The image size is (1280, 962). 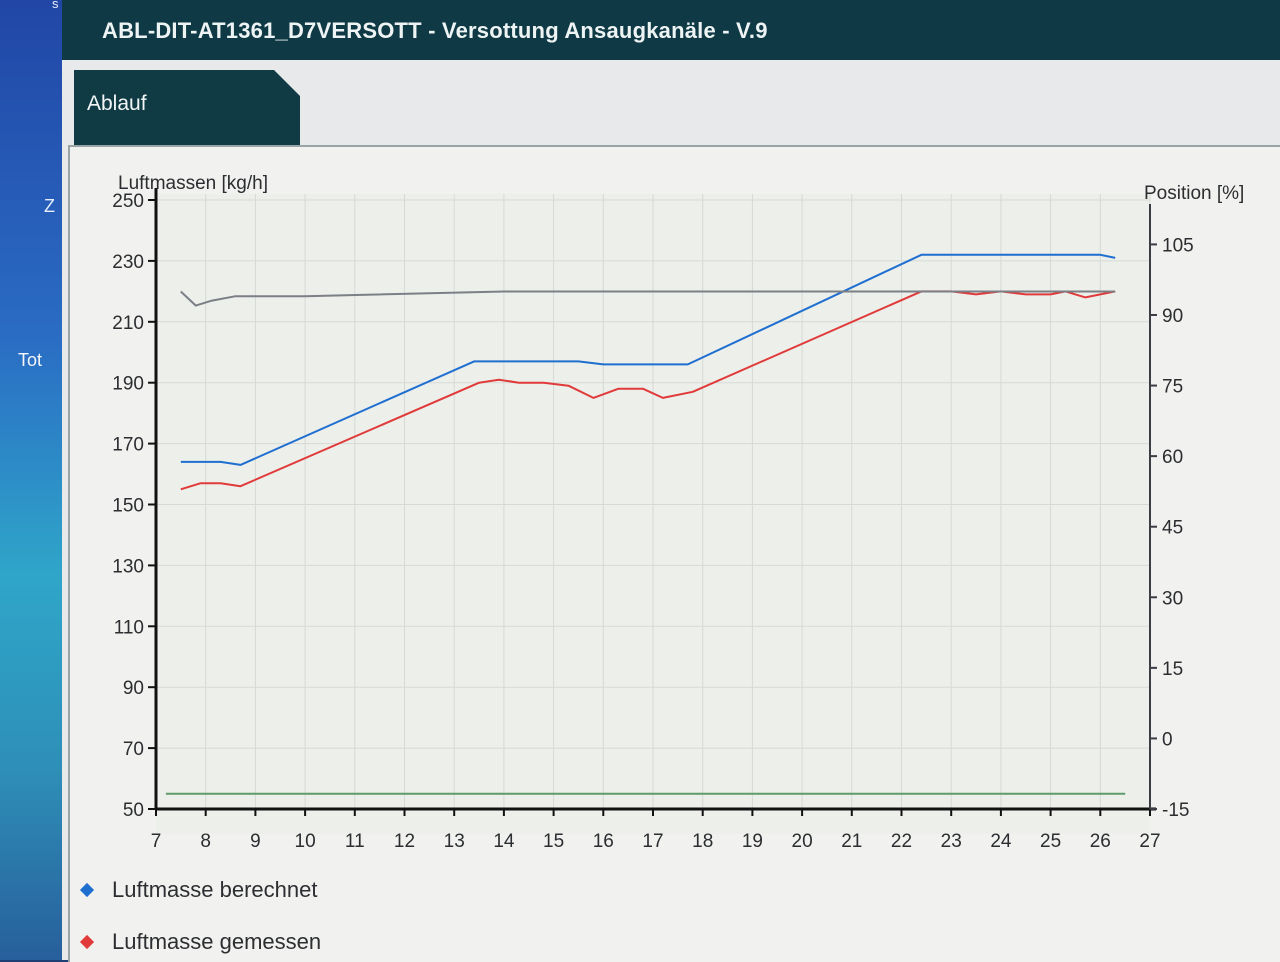 I want to click on y-left-tick-label: 50, so click(x=133, y=810).